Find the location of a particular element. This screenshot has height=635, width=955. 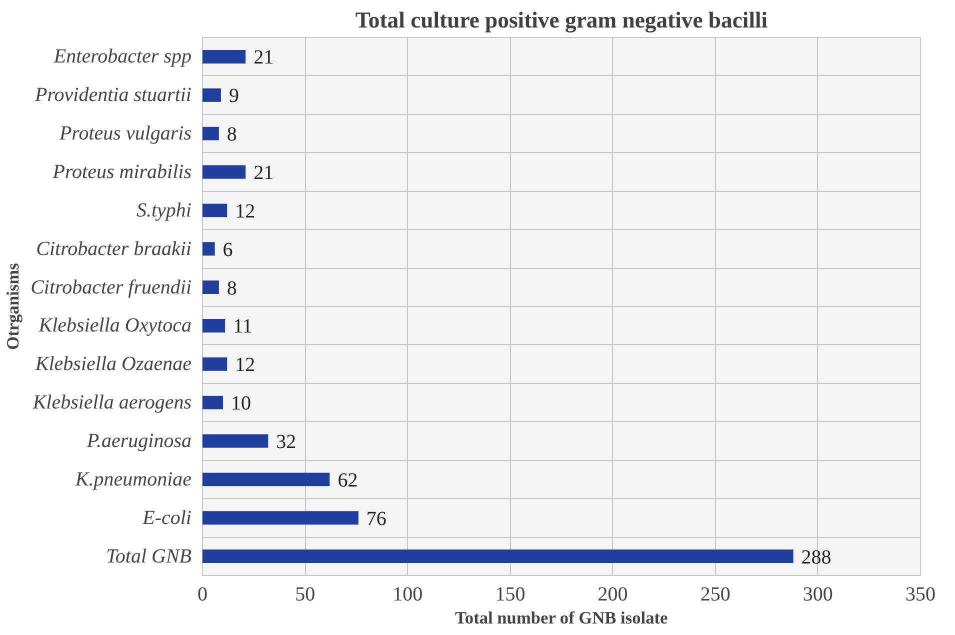

x-tick-label: 250 is located at coordinates (715, 595).